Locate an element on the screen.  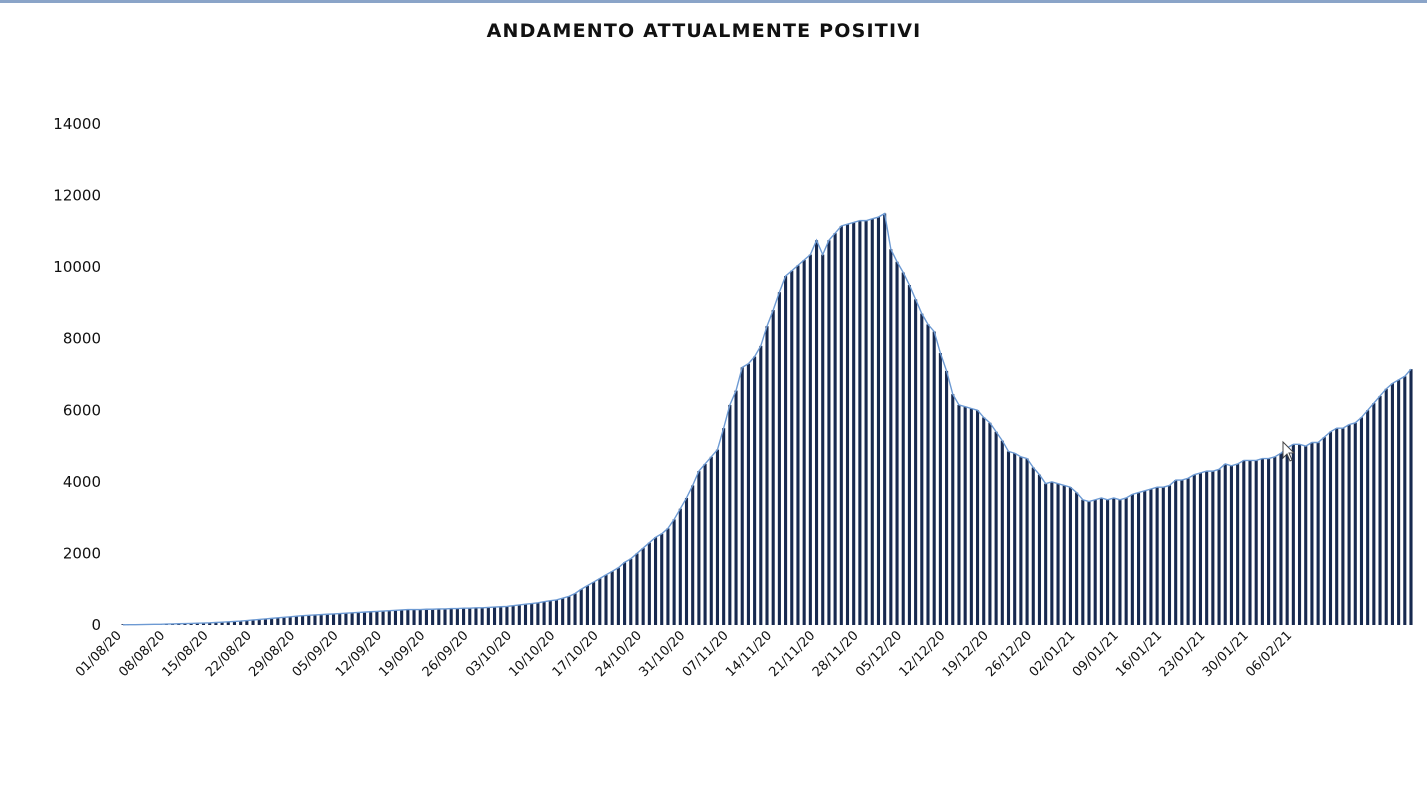
x-tick-label: 16/01/21 is located at coordinates (1139, 654).